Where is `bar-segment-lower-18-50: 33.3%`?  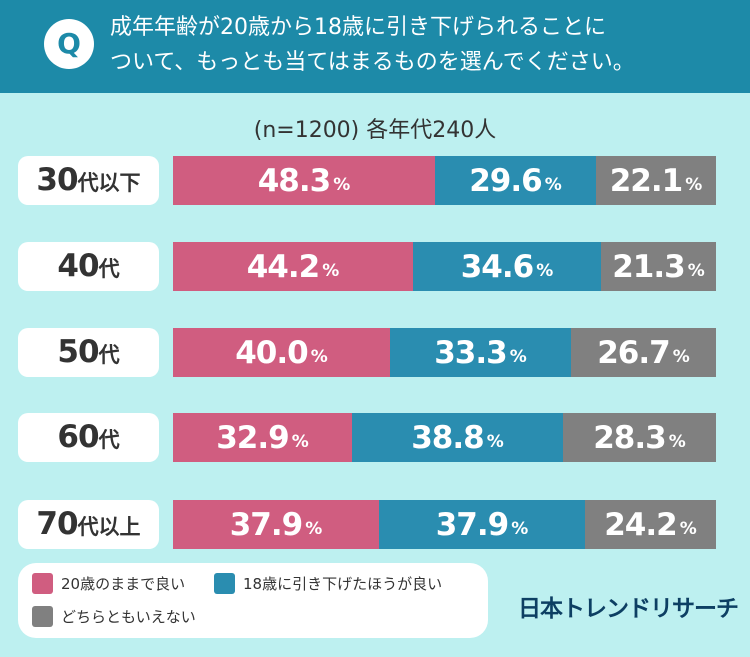 bar-segment-lower-18-50: 33.3% is located at coordinates (480, 352).